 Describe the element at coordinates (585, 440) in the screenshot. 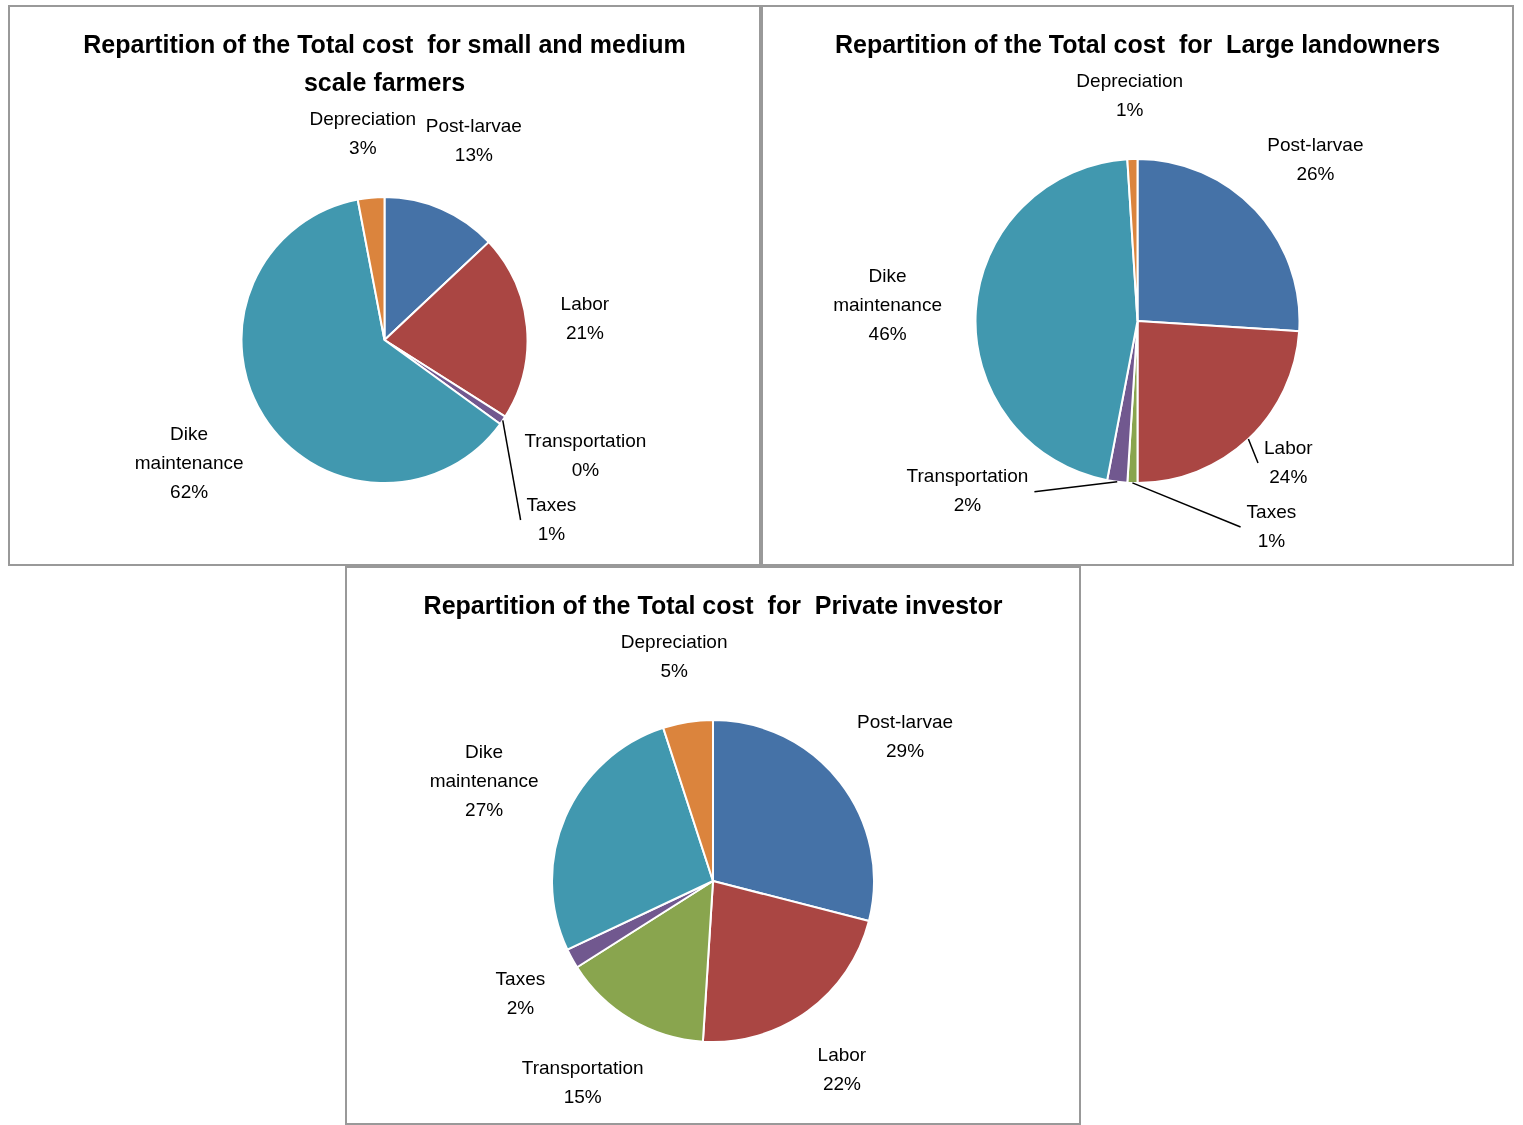

I see `category-label: Transportation` at that location.